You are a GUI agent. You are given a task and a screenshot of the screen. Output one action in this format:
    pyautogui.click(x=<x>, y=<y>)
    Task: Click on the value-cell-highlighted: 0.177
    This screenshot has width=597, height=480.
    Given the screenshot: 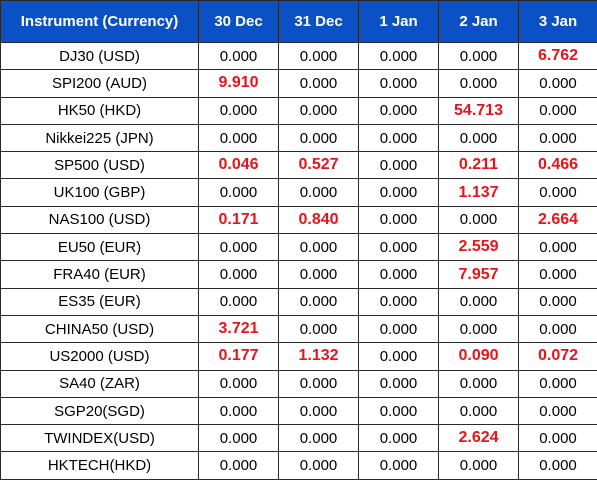 What is the action you would take?
    pyautogui.click(x=239, y=356)
    